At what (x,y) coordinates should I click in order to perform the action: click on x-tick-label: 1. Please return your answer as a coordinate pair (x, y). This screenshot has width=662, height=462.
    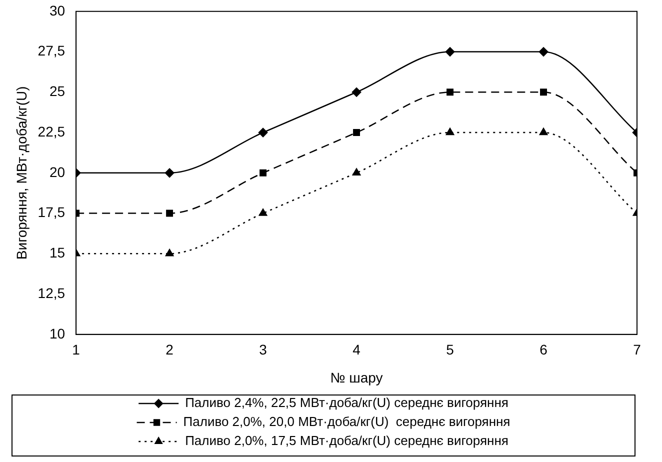
    Looking at the image, I should click on (76, 350).